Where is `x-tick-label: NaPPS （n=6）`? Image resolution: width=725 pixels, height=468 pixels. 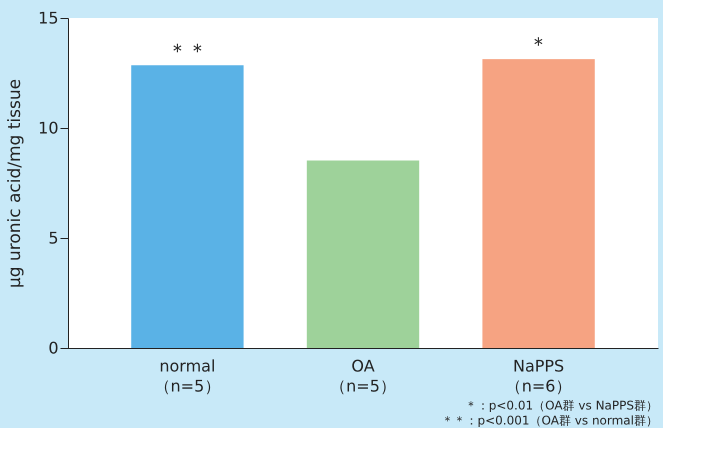
x-tick-label: NaPPS （n=6） is located at coordinates (539, 376).